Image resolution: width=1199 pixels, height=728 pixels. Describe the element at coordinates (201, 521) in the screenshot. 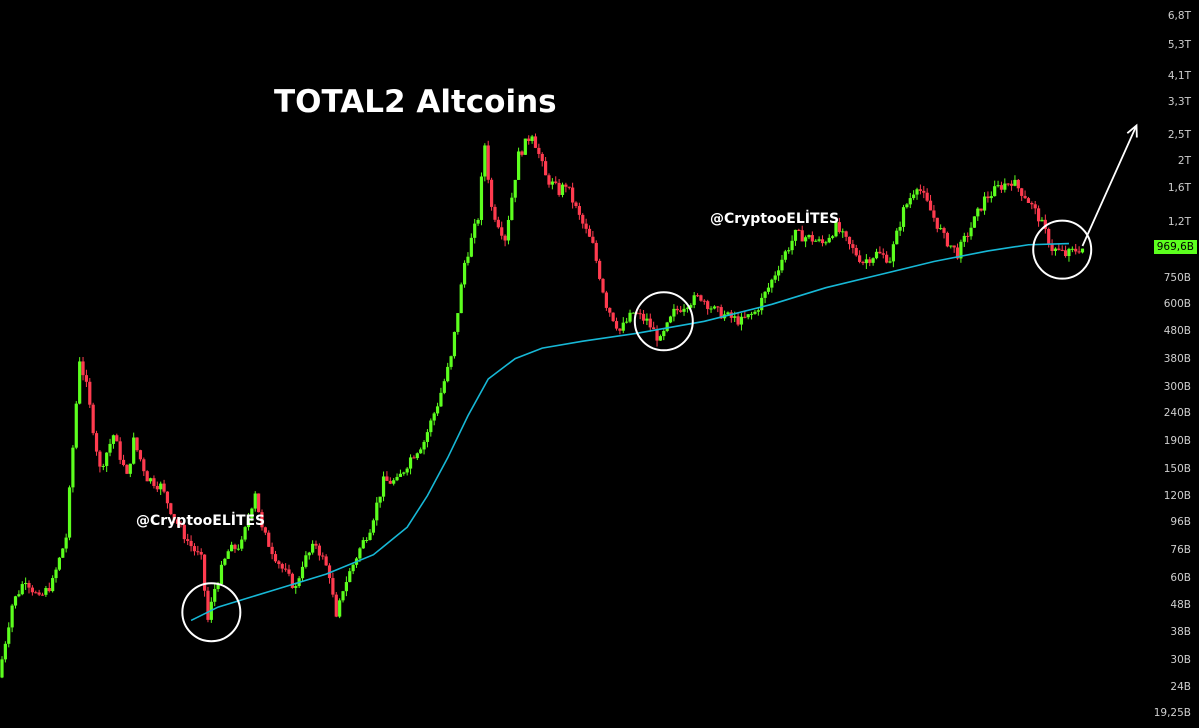

I see `watermark-left: @CryptooELİTES` at that location.